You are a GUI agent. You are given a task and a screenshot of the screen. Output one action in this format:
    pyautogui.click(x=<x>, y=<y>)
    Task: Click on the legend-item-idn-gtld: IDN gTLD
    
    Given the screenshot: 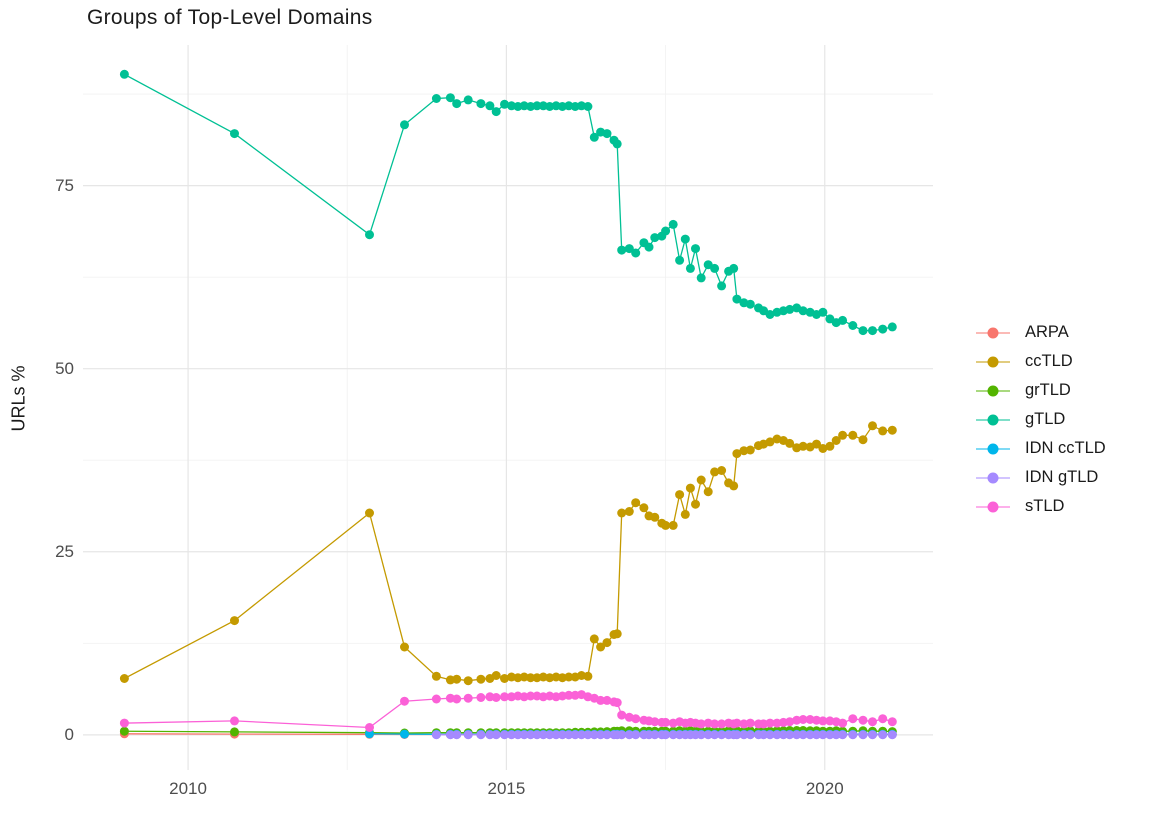 What is the action you would take?
    pyautogui.click(x=1041, y=477)
    